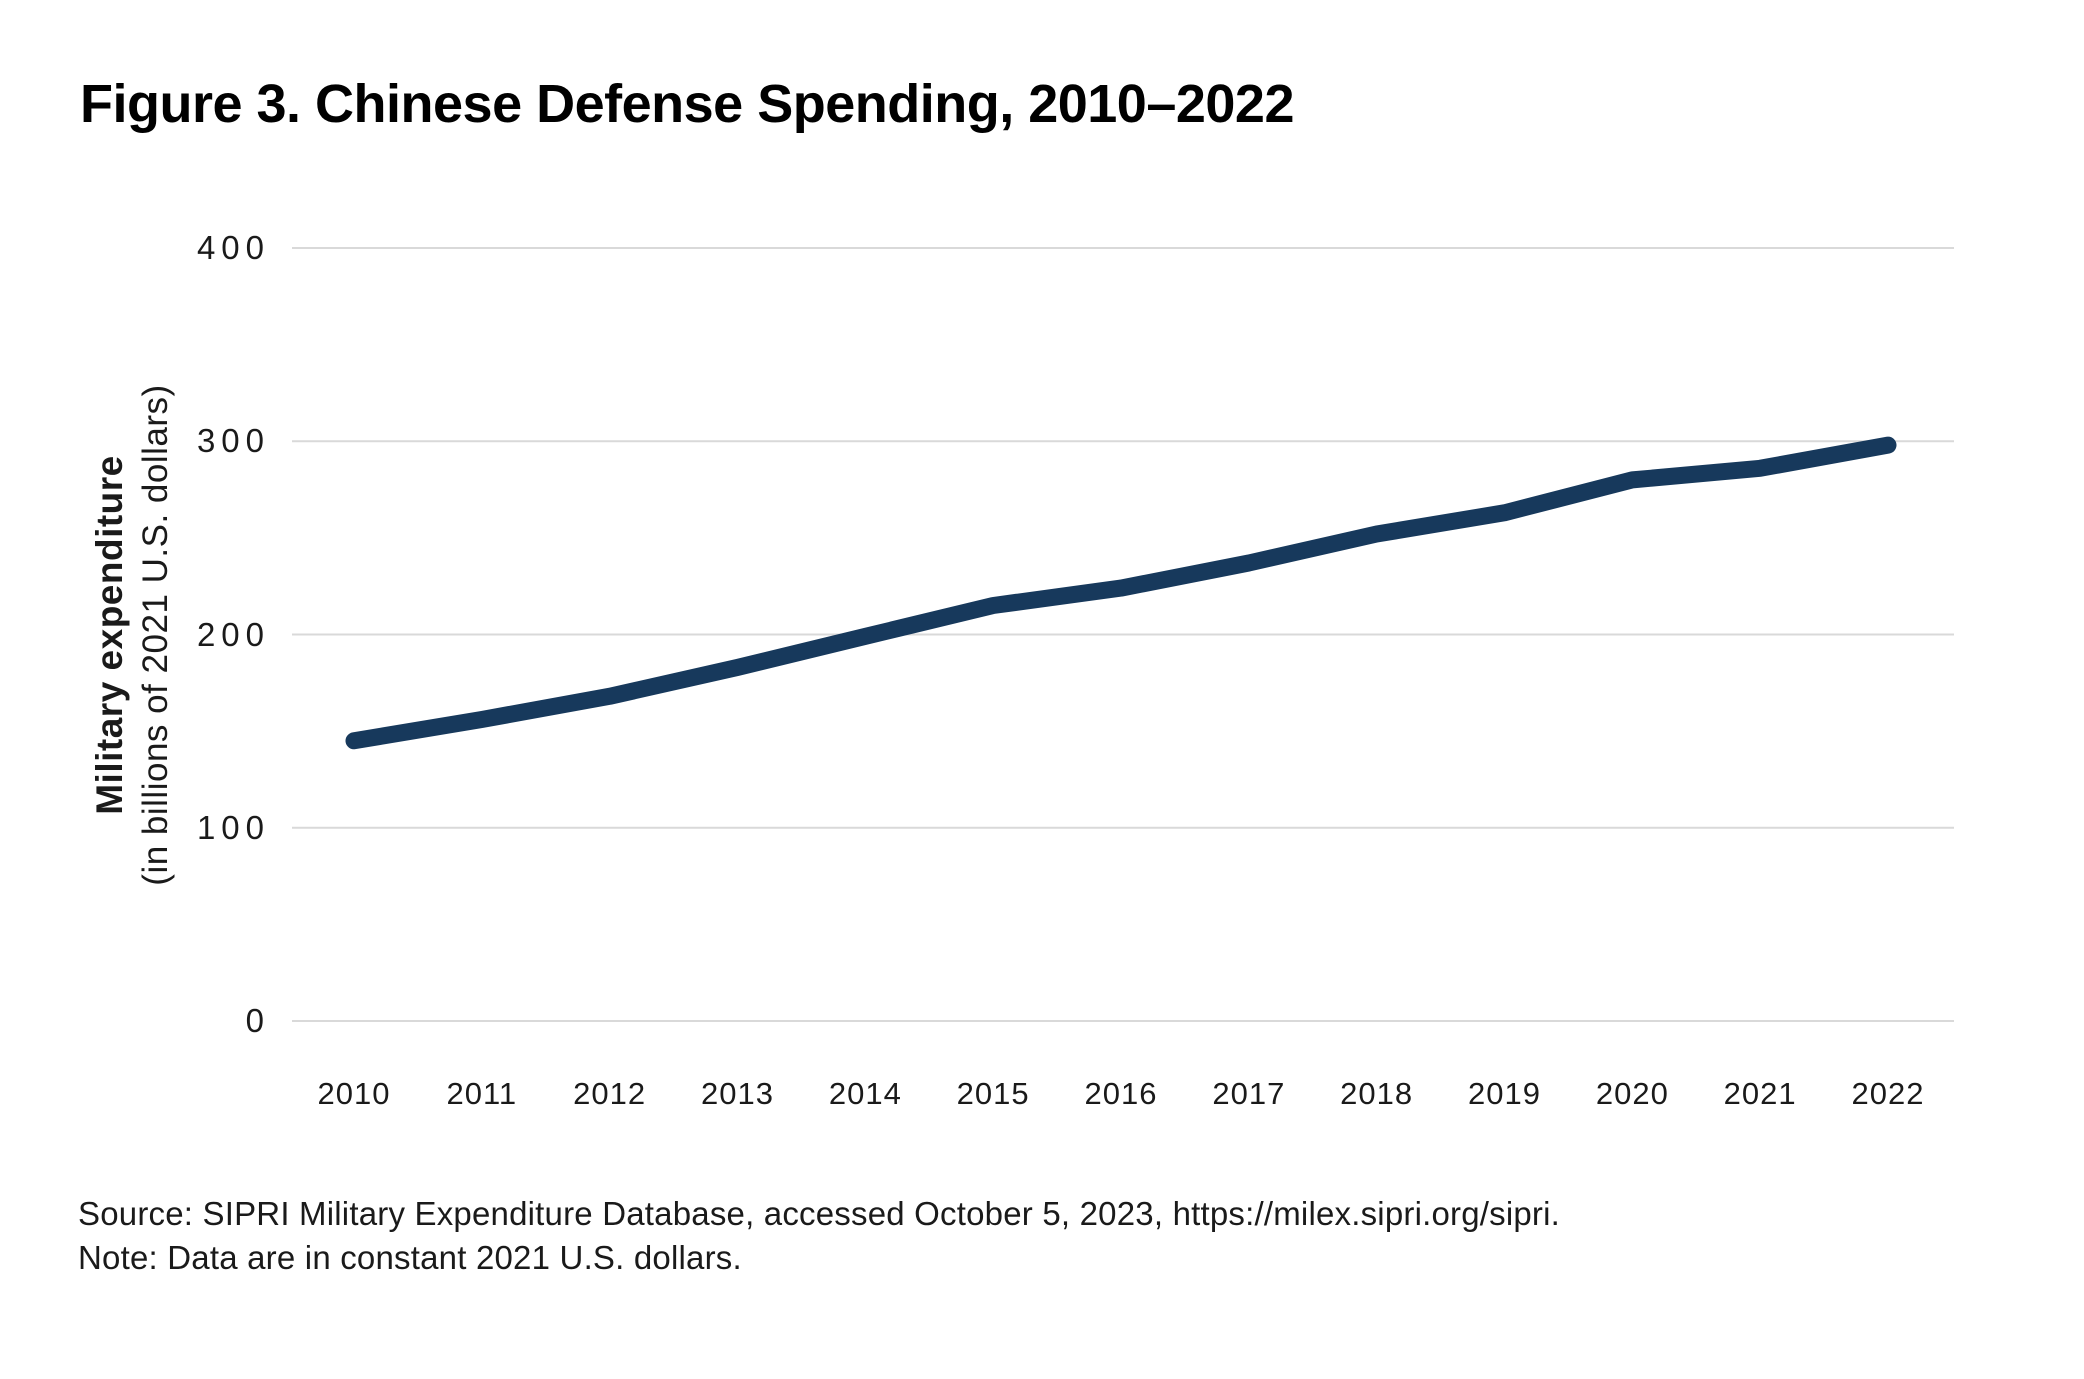 This screenshot has width=2084, height=1379. What do you see at coordinates (1760, 1093) in the screenshot?
I see `x-tick-label-2021: 2021` at bounding box center [1760, 1093].